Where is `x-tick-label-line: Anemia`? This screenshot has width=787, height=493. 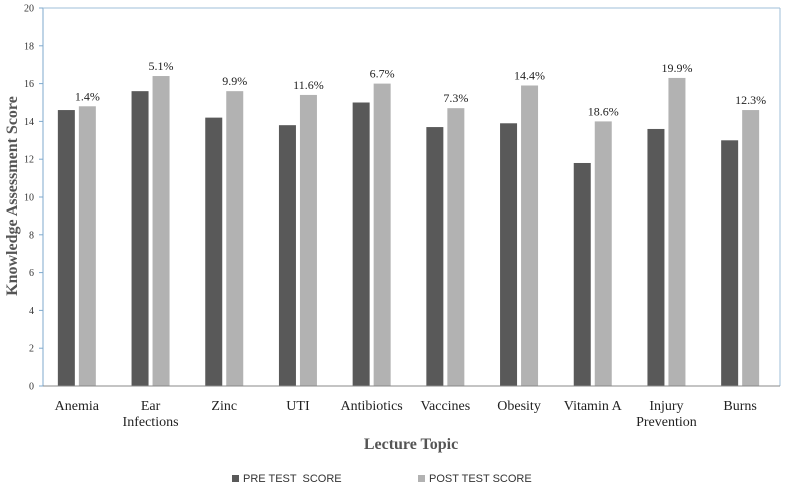 x-tick-label-line: Anemia is located at coordinates (77, 406).